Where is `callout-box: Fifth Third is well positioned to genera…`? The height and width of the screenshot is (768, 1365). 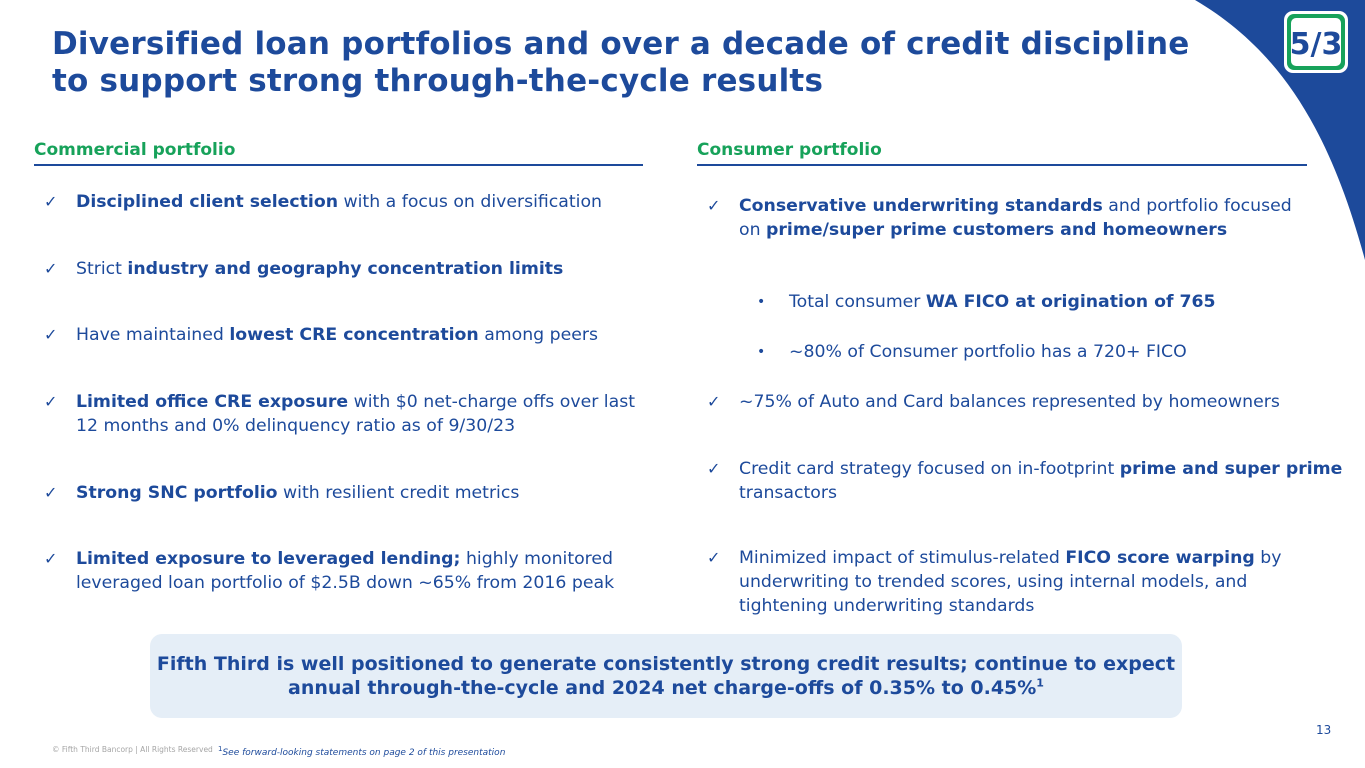
callout-box: Fifth Third is well positioned to genera… is located at coordinates (666, 676).